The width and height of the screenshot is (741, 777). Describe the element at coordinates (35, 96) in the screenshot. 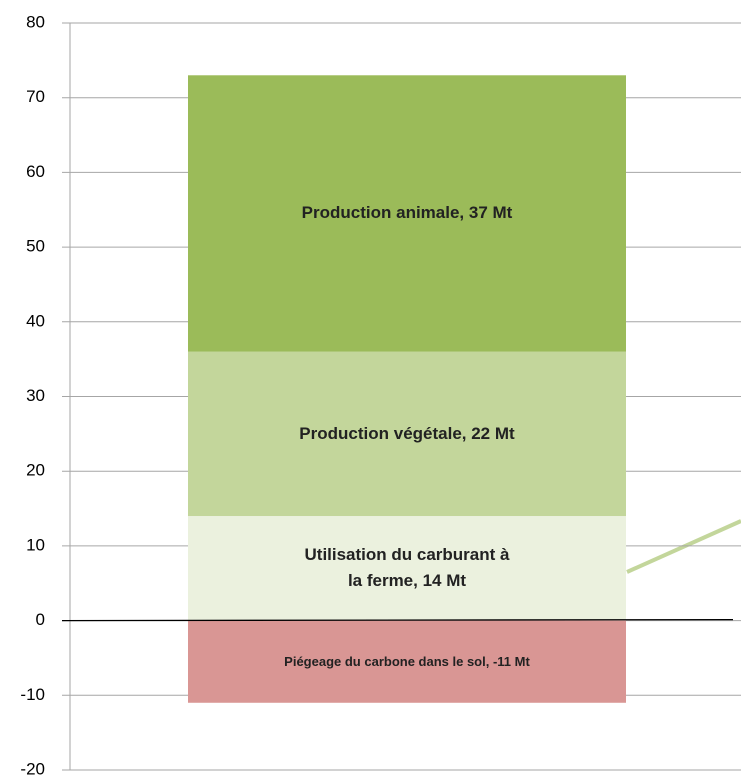

I see `y-tick-label: 70` at that location.